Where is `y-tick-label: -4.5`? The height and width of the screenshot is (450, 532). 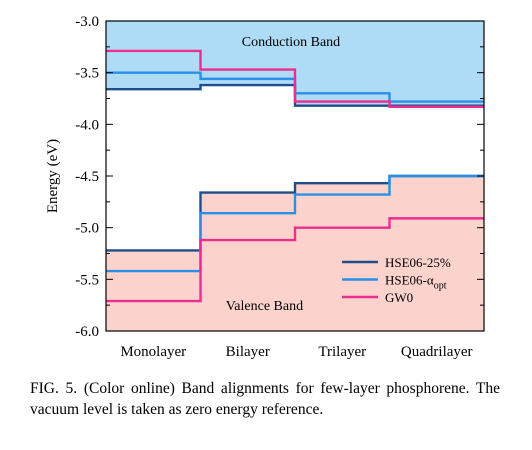 y-tick-label: -4.5 is located at coordinates (87, 177).